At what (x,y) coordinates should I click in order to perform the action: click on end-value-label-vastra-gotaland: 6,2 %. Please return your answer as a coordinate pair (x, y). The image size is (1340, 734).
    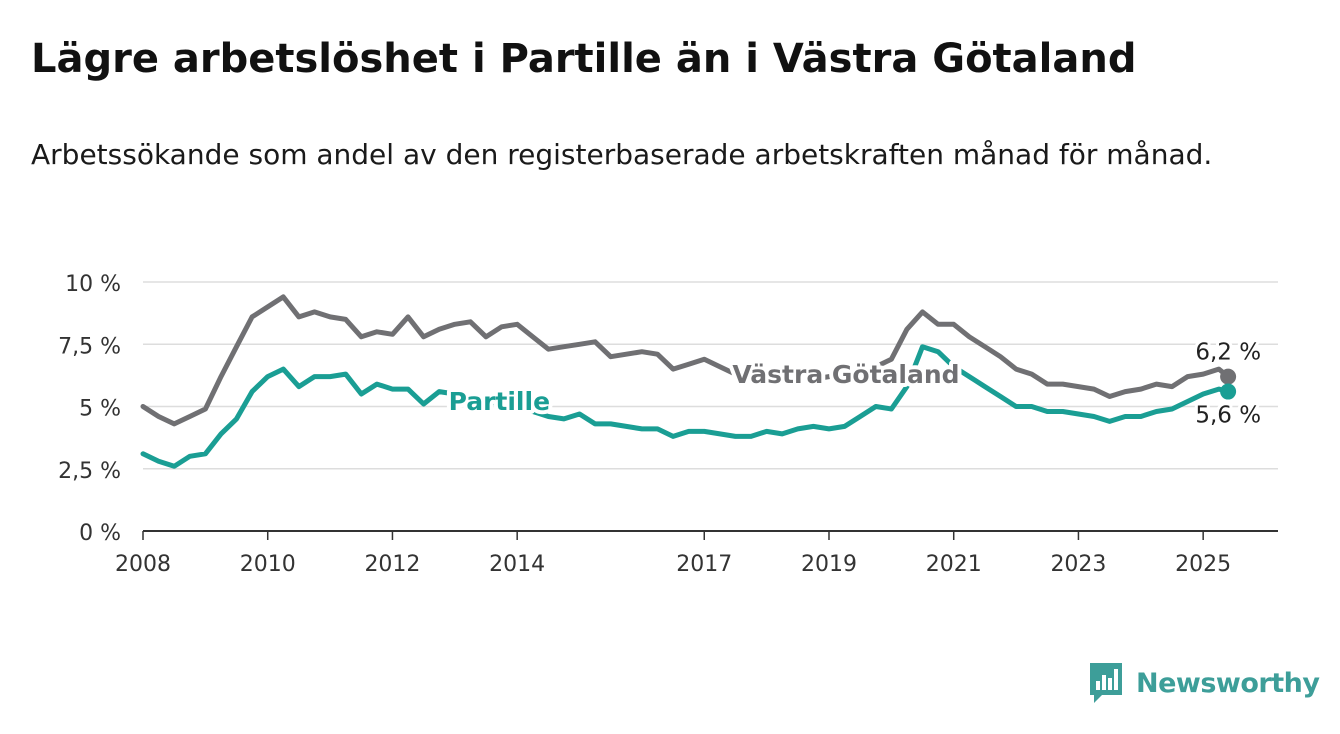
    Looking at the image, I should click on (1228, 353).